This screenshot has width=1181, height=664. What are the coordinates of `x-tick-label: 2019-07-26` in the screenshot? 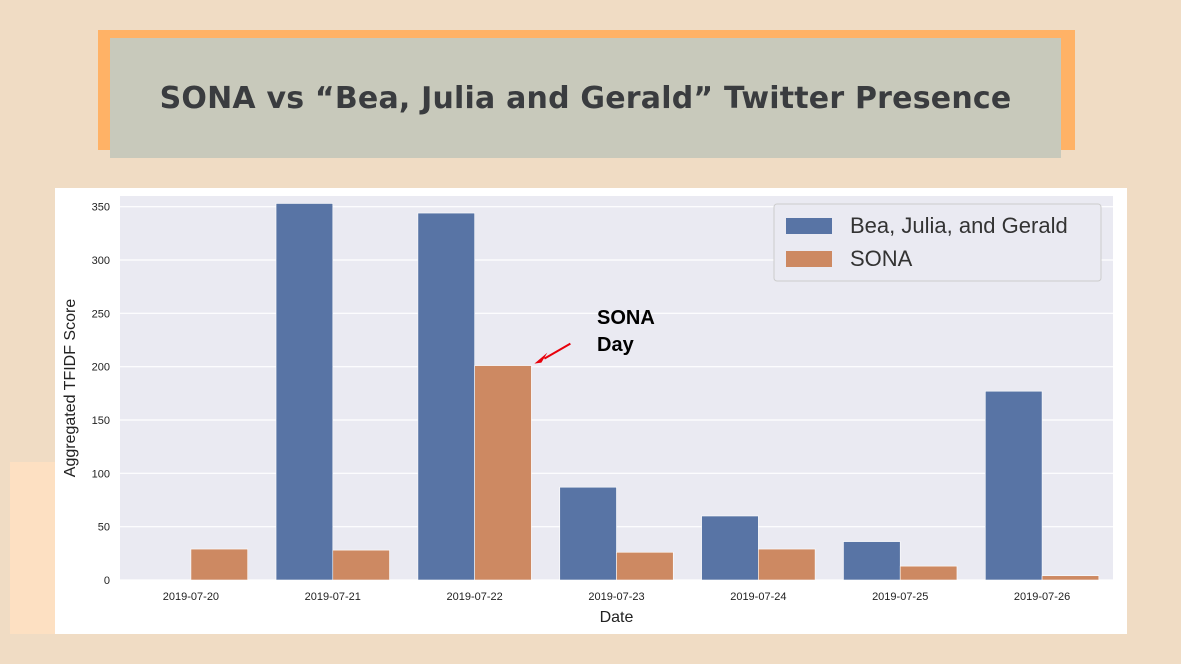 It's located at (1042, 597).